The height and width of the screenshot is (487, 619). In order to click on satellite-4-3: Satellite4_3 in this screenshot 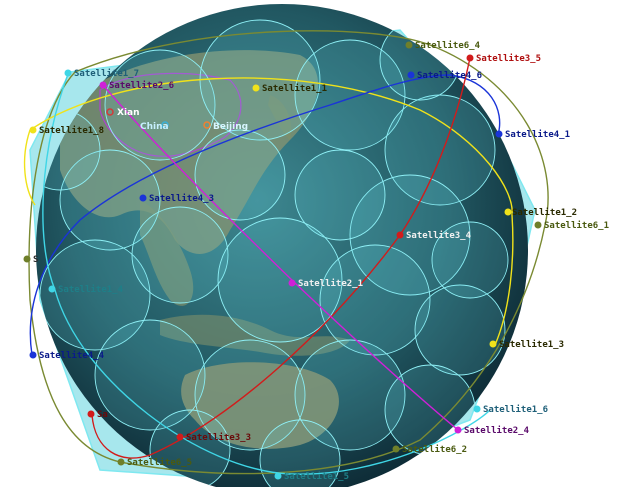, I will do `click(177, 198)`.